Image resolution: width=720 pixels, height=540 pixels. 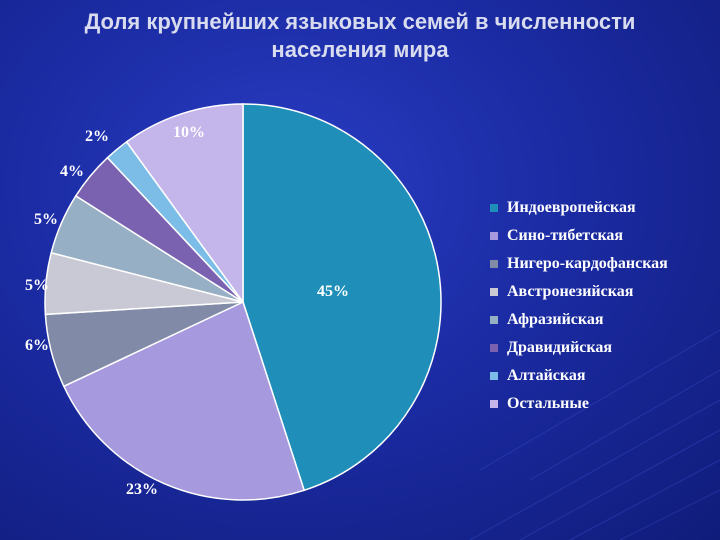 I want to click on legend-label: Сино-тибетская, so click(x=565, y=235).